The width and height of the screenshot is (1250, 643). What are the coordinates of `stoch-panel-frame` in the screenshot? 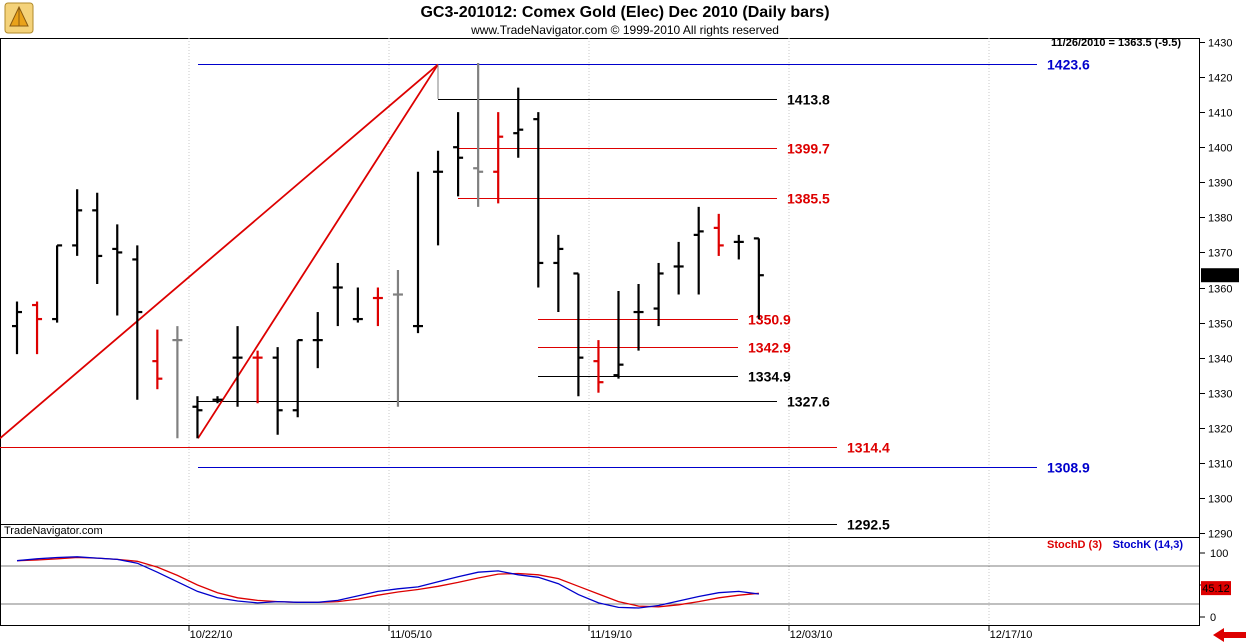 It's located at (600, 581).